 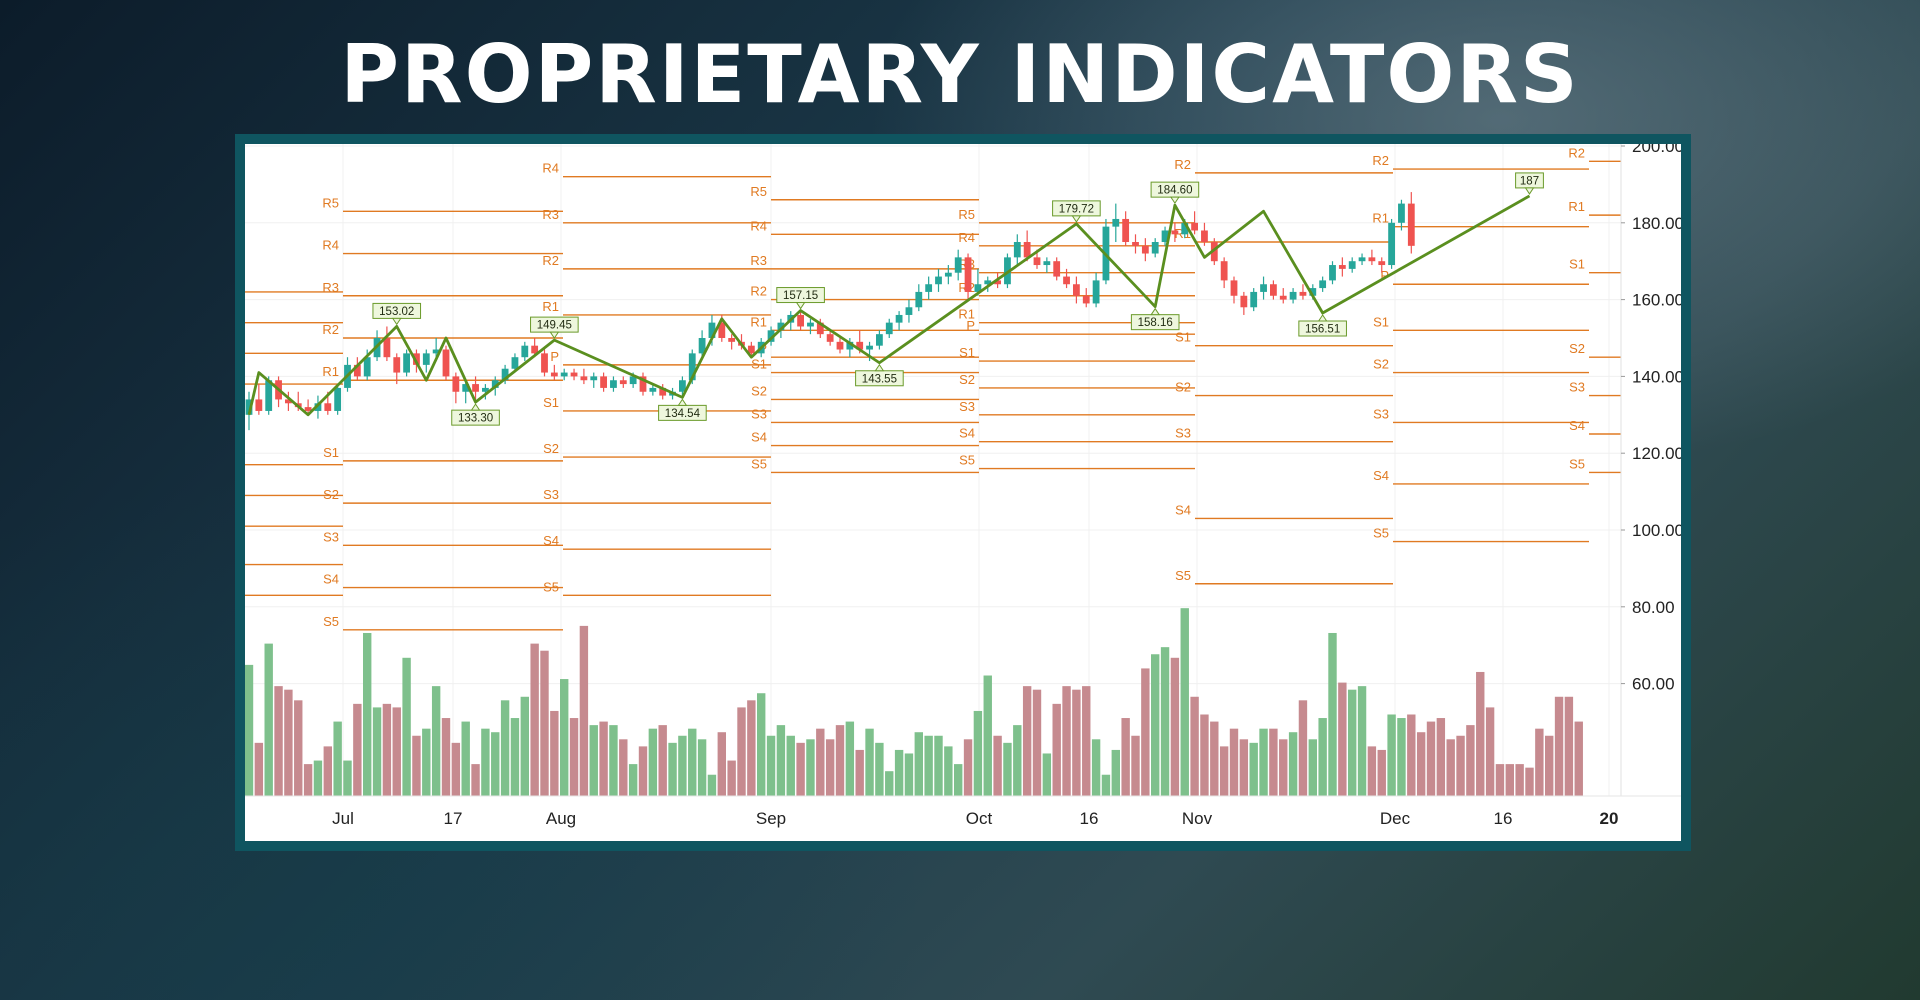 What do you see at coordinates (979, 818) in the screenshot?
I see `x-tick-label: Oct` at bounding box center [979, 818].